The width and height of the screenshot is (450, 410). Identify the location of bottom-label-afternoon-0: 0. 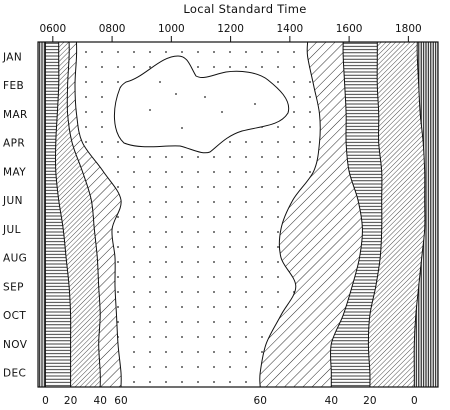
(414, 401).